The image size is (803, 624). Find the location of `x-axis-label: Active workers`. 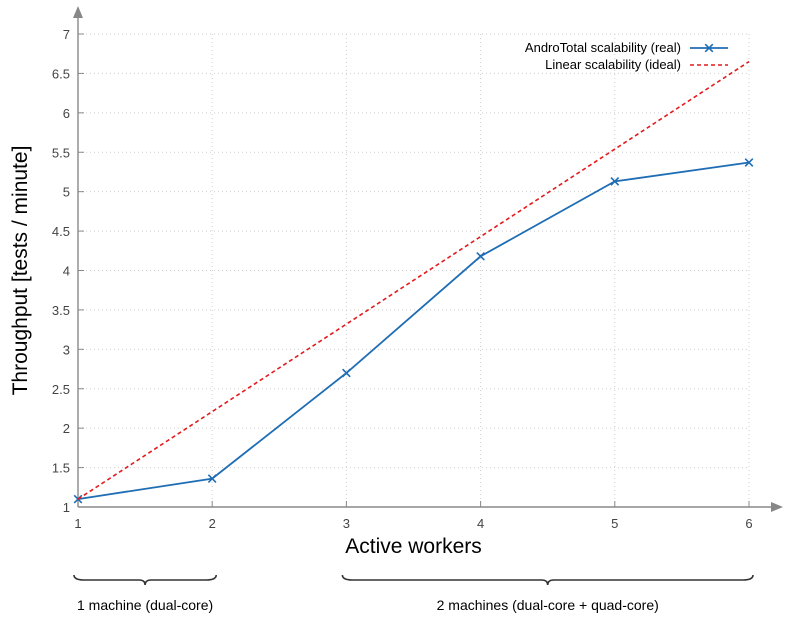

x-axis-label: Active workers is located at coordinates (413, 546).